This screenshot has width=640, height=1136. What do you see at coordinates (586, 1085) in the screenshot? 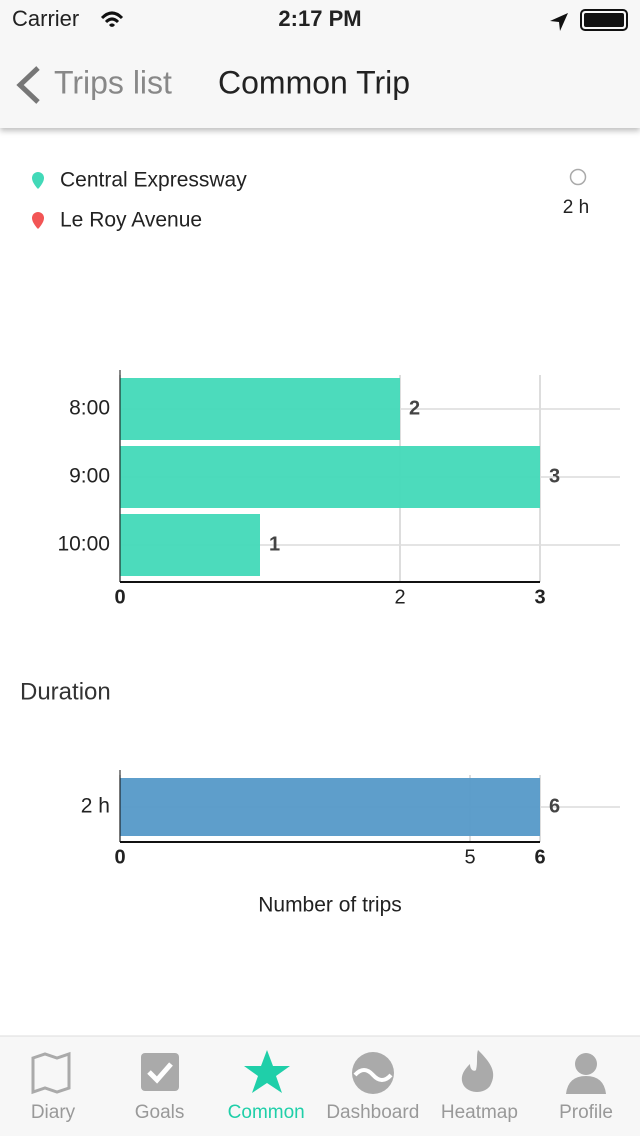
I see `profile-body` at bounding box center [586, 1085].